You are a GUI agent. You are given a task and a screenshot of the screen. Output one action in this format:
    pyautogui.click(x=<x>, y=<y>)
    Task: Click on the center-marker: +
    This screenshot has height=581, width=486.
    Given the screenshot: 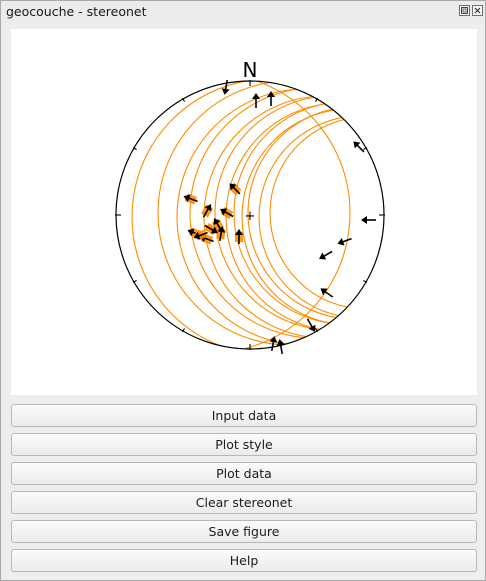 What is the action you would take?
    pyautogui.click(x=250, y=216)
    